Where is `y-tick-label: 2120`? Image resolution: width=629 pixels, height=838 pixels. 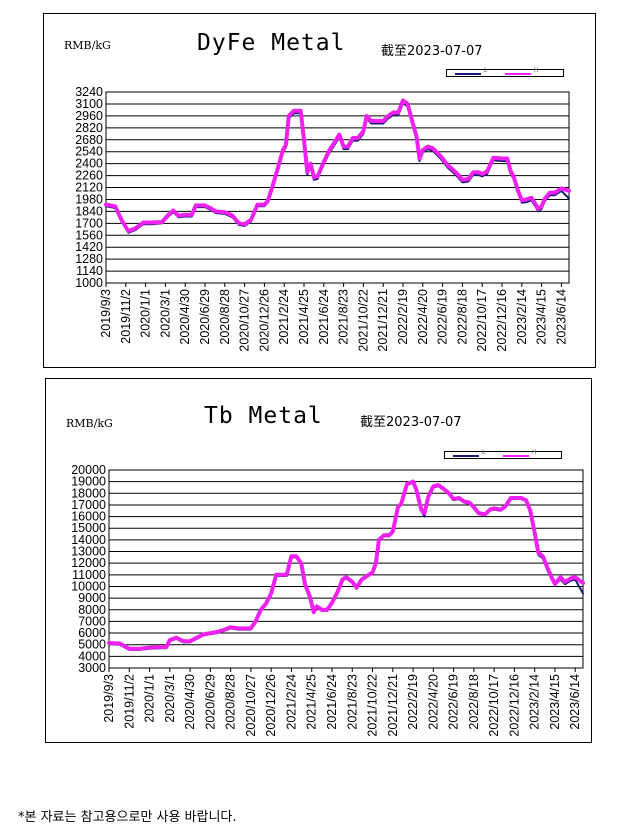 y-tick-label: 2120 is located at coordinates (89, 188).